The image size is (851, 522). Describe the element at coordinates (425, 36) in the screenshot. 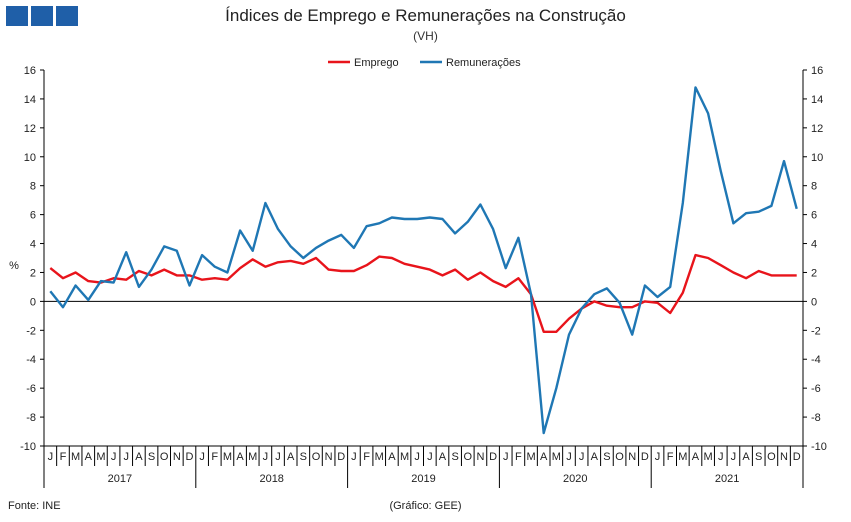

I see `chart-subtitle: (VH)` at that location.